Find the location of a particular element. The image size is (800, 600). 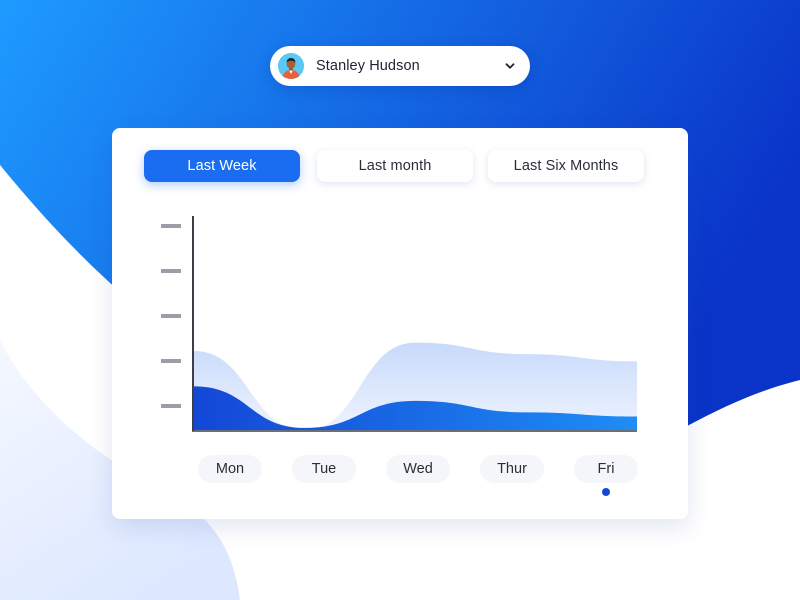

day-mon: Mon is located at coordinates (230, 469).